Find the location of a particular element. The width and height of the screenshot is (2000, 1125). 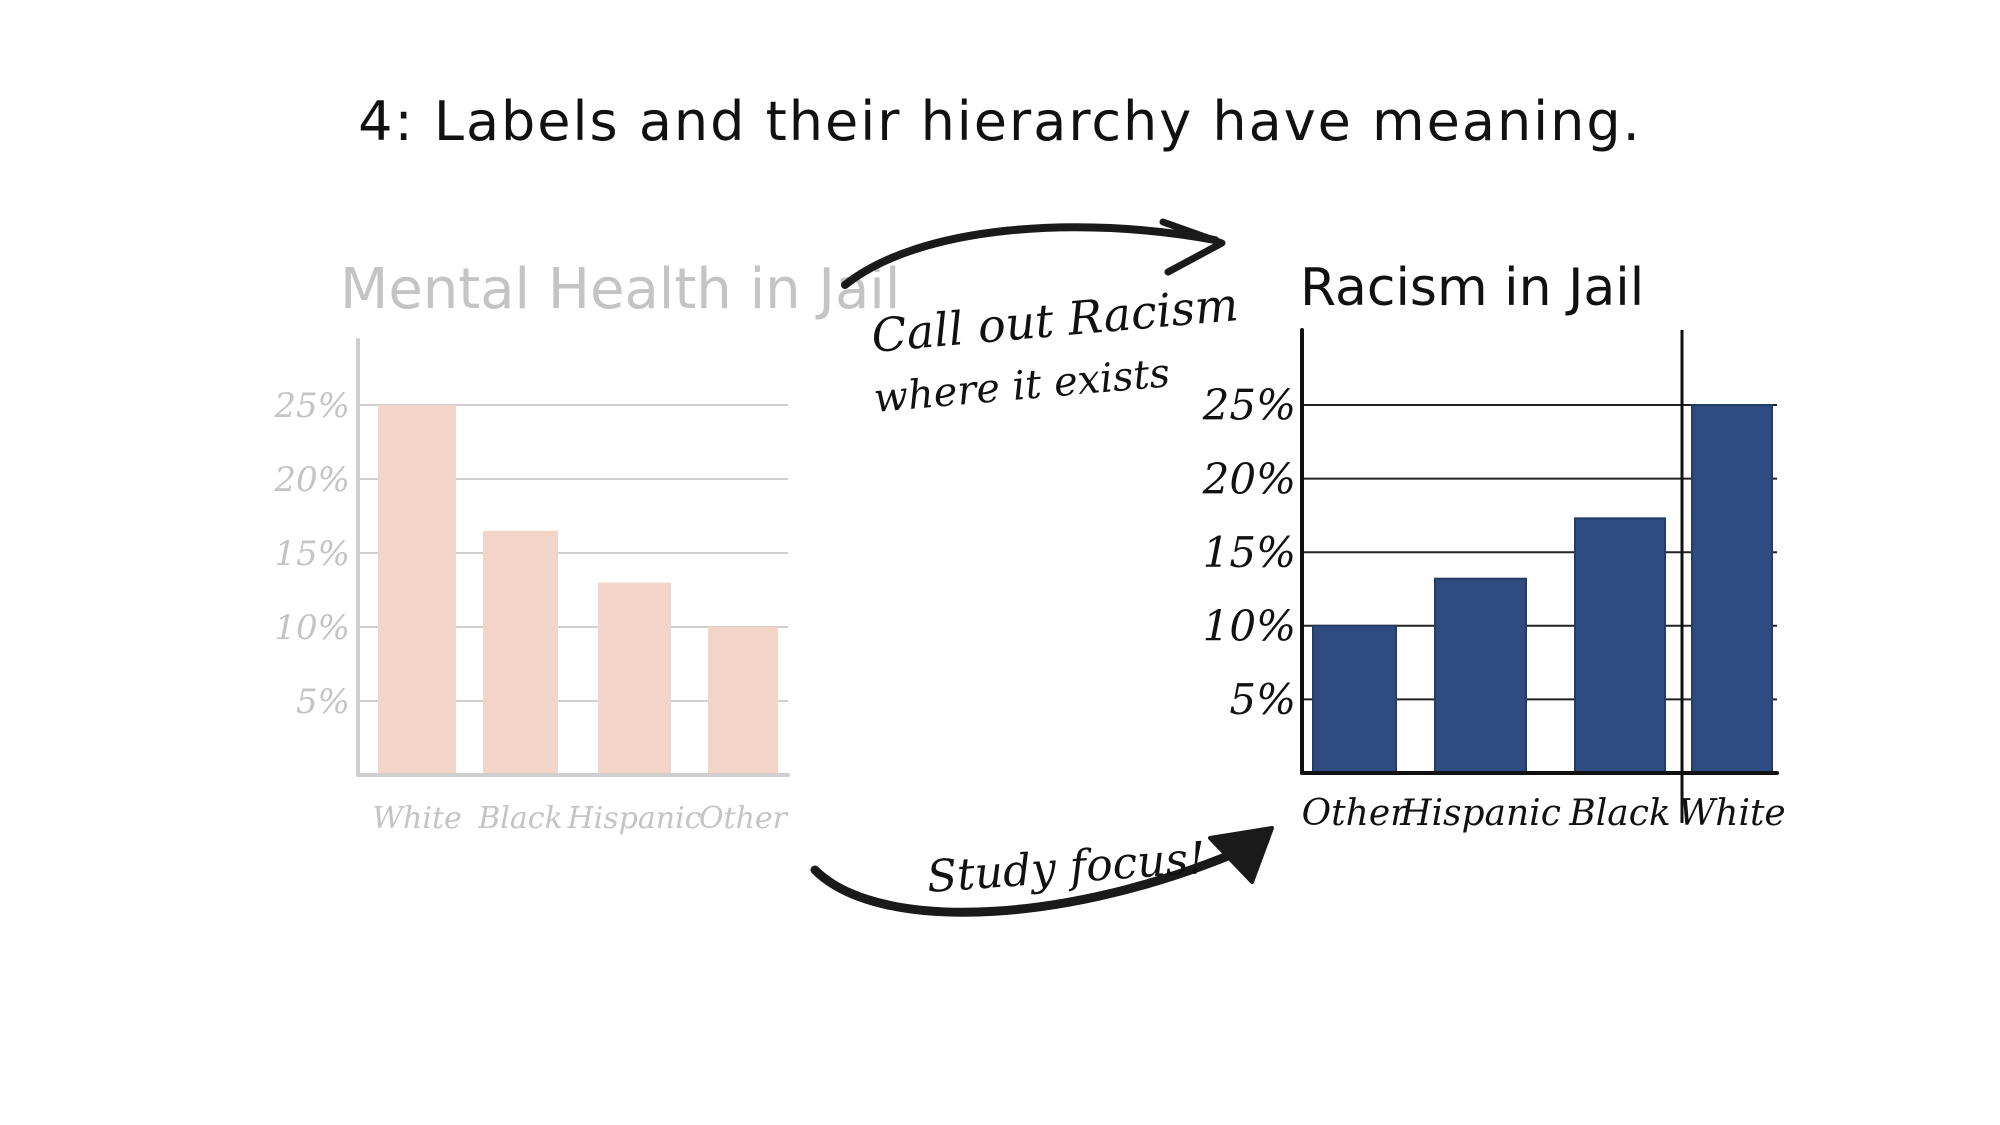

right-axes is located at coordinates (1539, 575).